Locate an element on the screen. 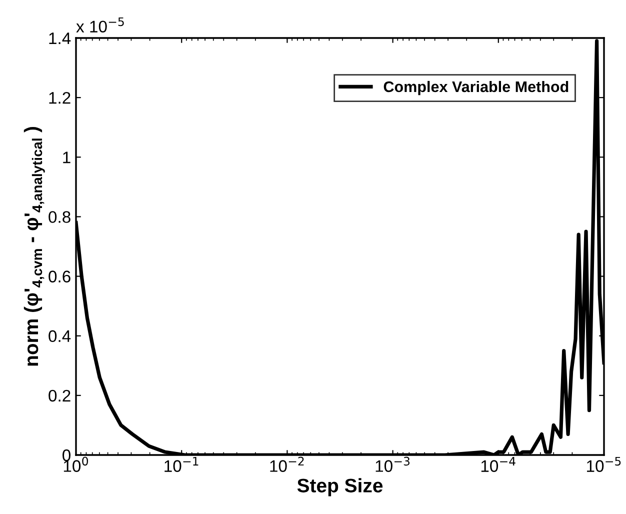  y-tick-label: 1.4 is located at coordinates (60, 38).